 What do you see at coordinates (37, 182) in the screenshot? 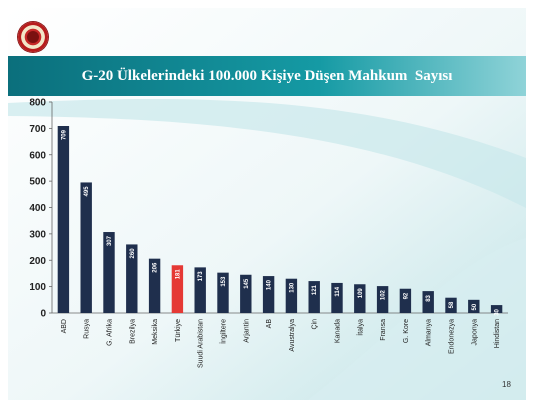
I see `y-tick-label: 500` at bounding box center [37, 182].